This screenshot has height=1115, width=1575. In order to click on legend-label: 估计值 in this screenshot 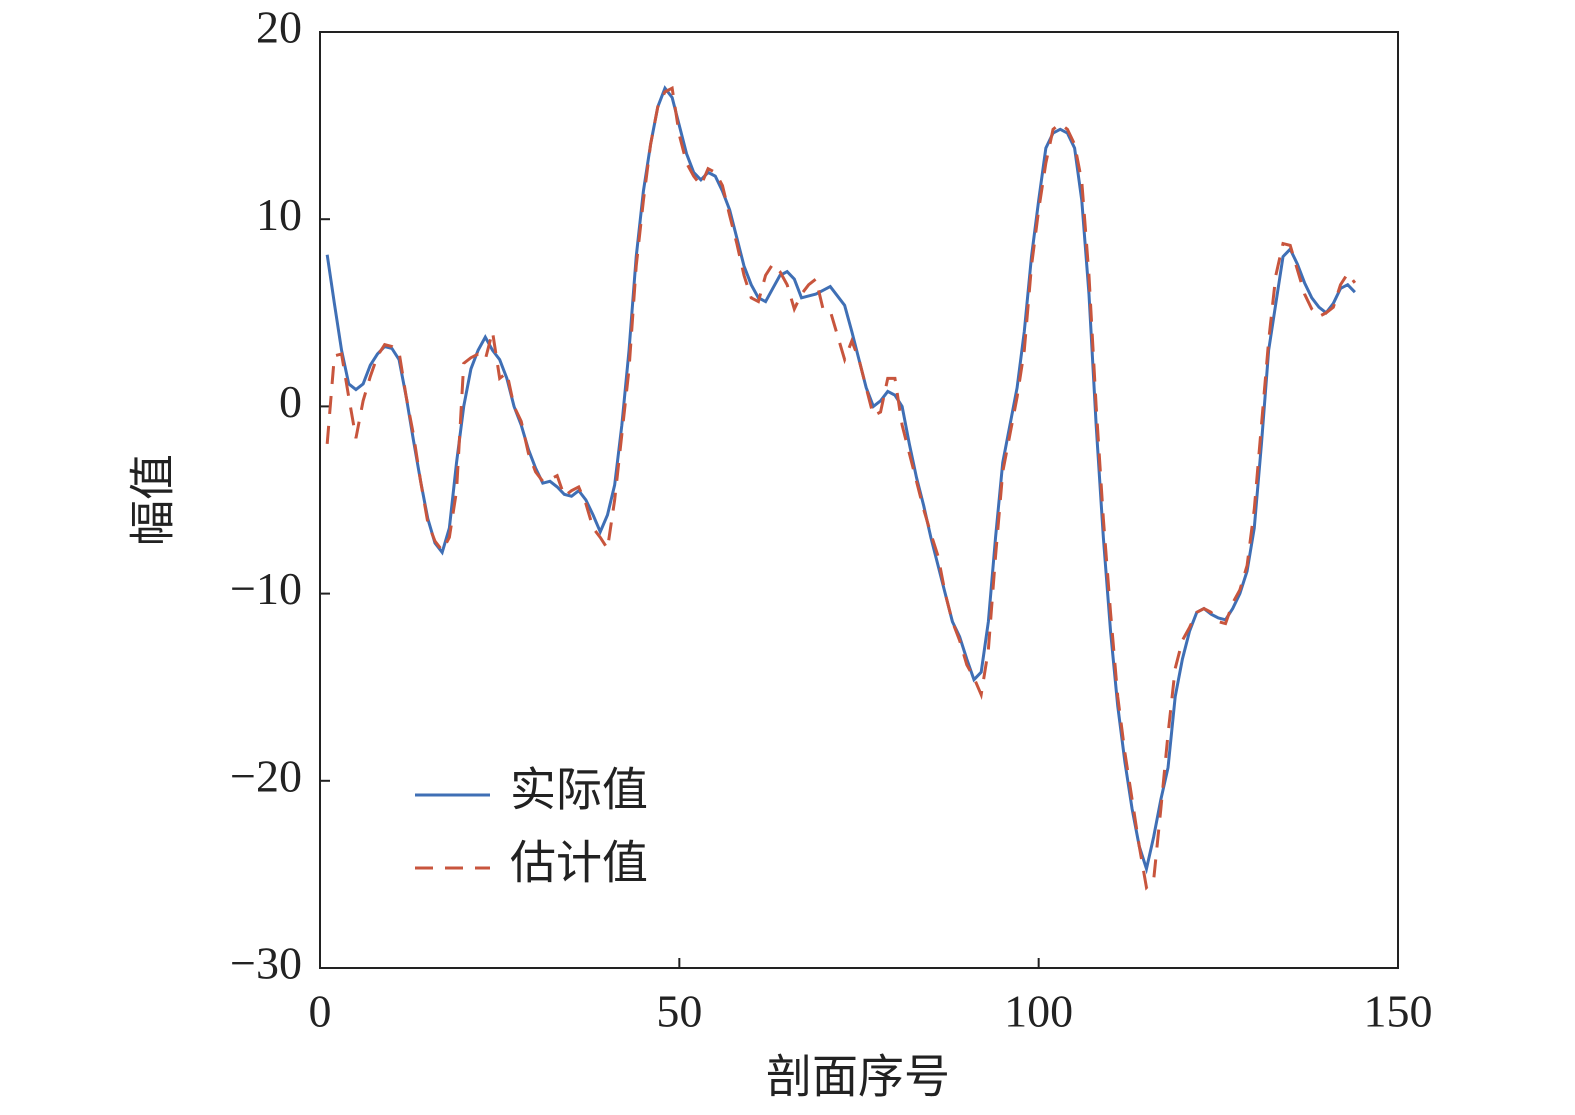, I will do `click(579, 863)`.